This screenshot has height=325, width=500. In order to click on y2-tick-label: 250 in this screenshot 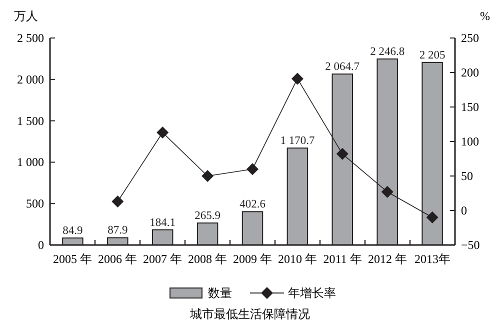, I will do `click(470, 38)`.